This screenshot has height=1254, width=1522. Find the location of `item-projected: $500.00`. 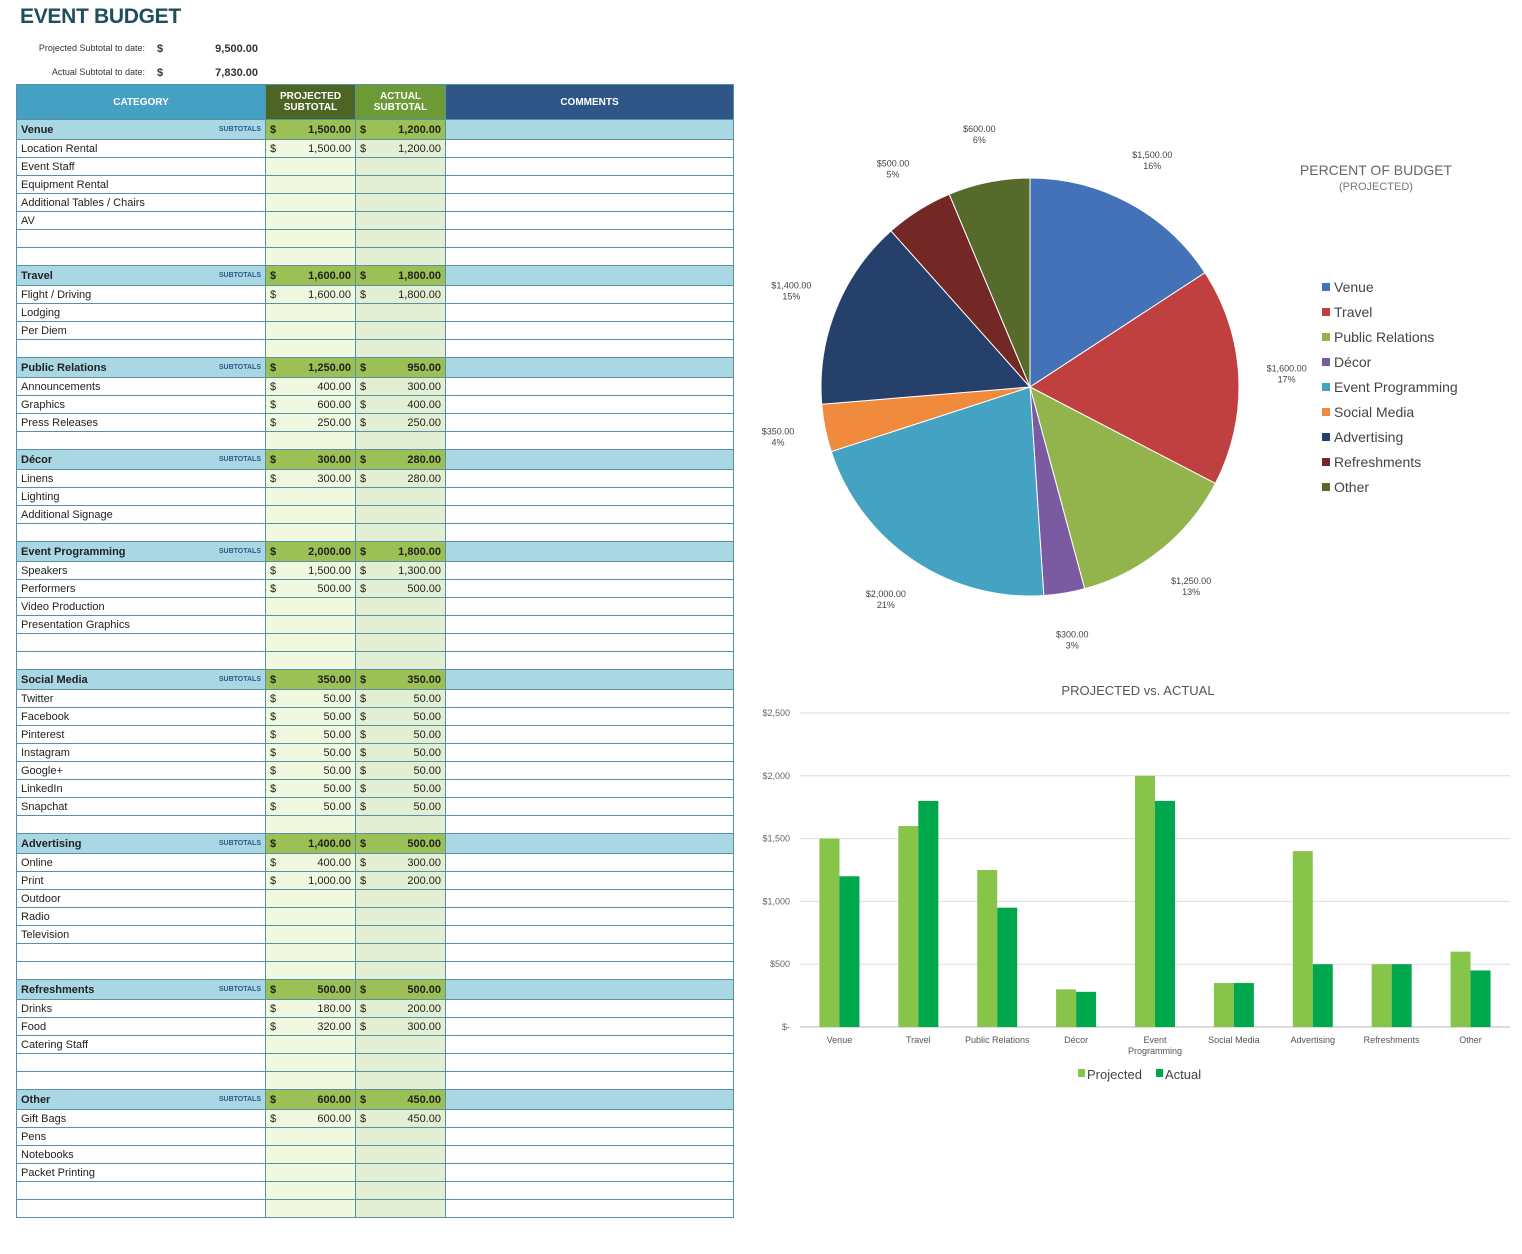

item-projected: $500.00 is located at coordinates (310, 588).